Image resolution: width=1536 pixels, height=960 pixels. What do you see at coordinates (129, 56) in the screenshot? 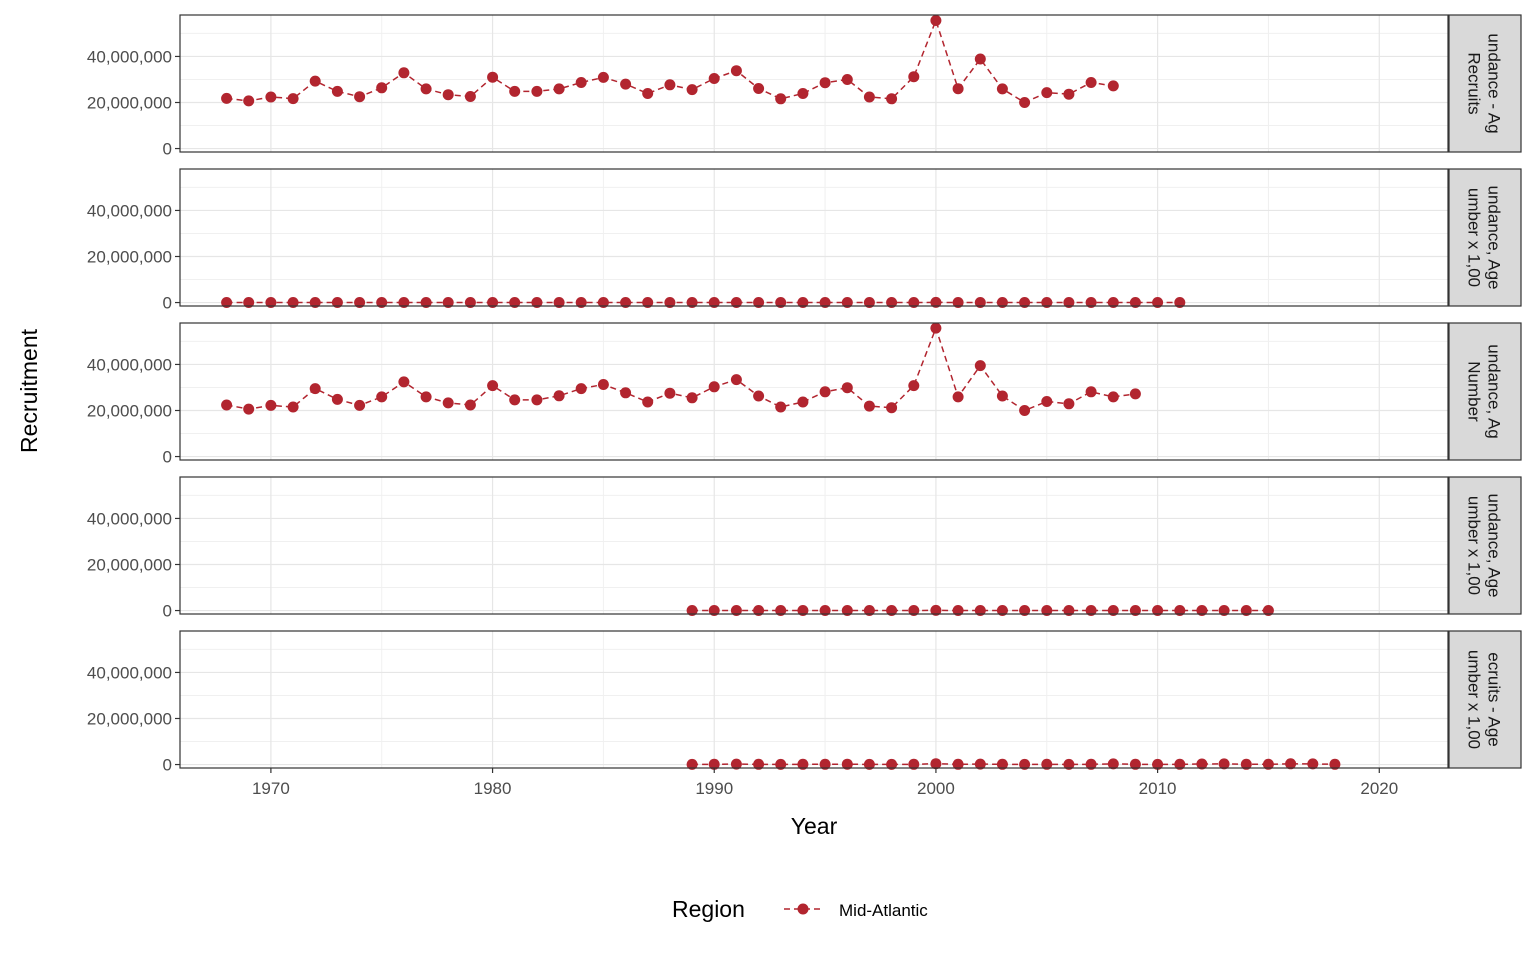
I see `y-tick-label: 40,000,000` at bounding box center [129, 56].